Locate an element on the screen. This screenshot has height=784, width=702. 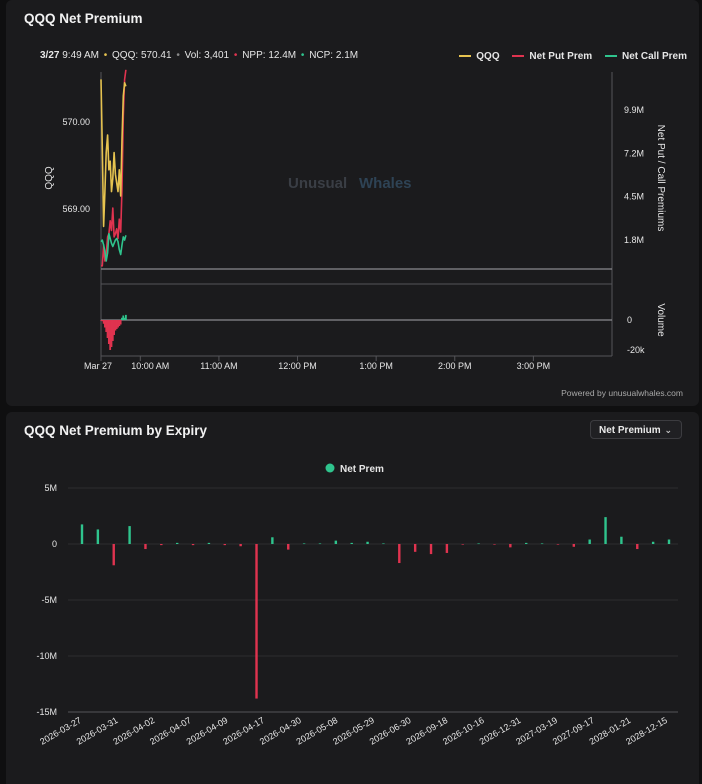
x-tick-label: 1:00 PM is located at coordinates (376, 366).